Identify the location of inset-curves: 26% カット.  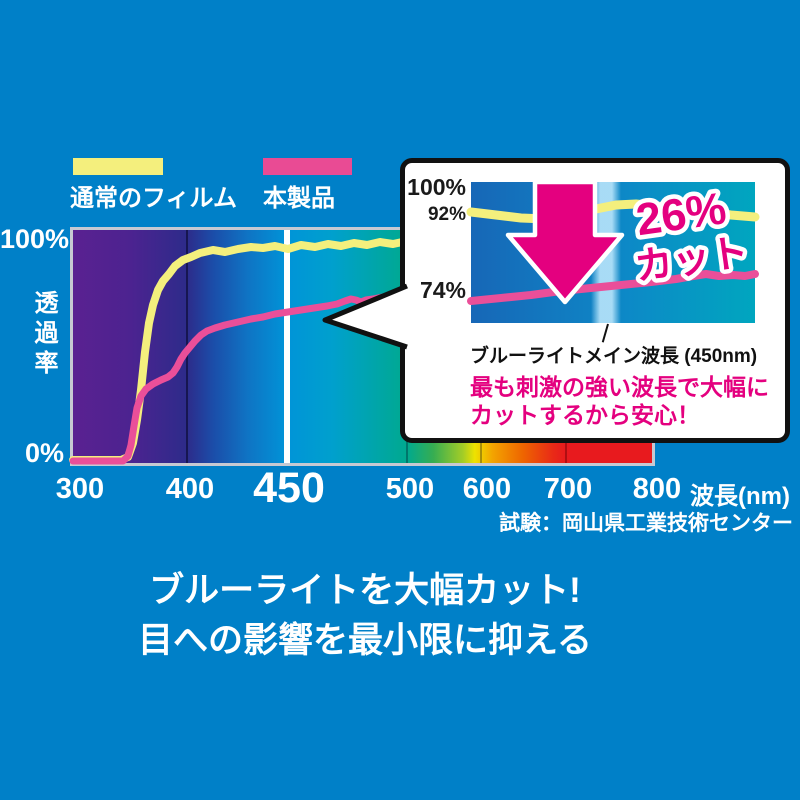
(613, 241).